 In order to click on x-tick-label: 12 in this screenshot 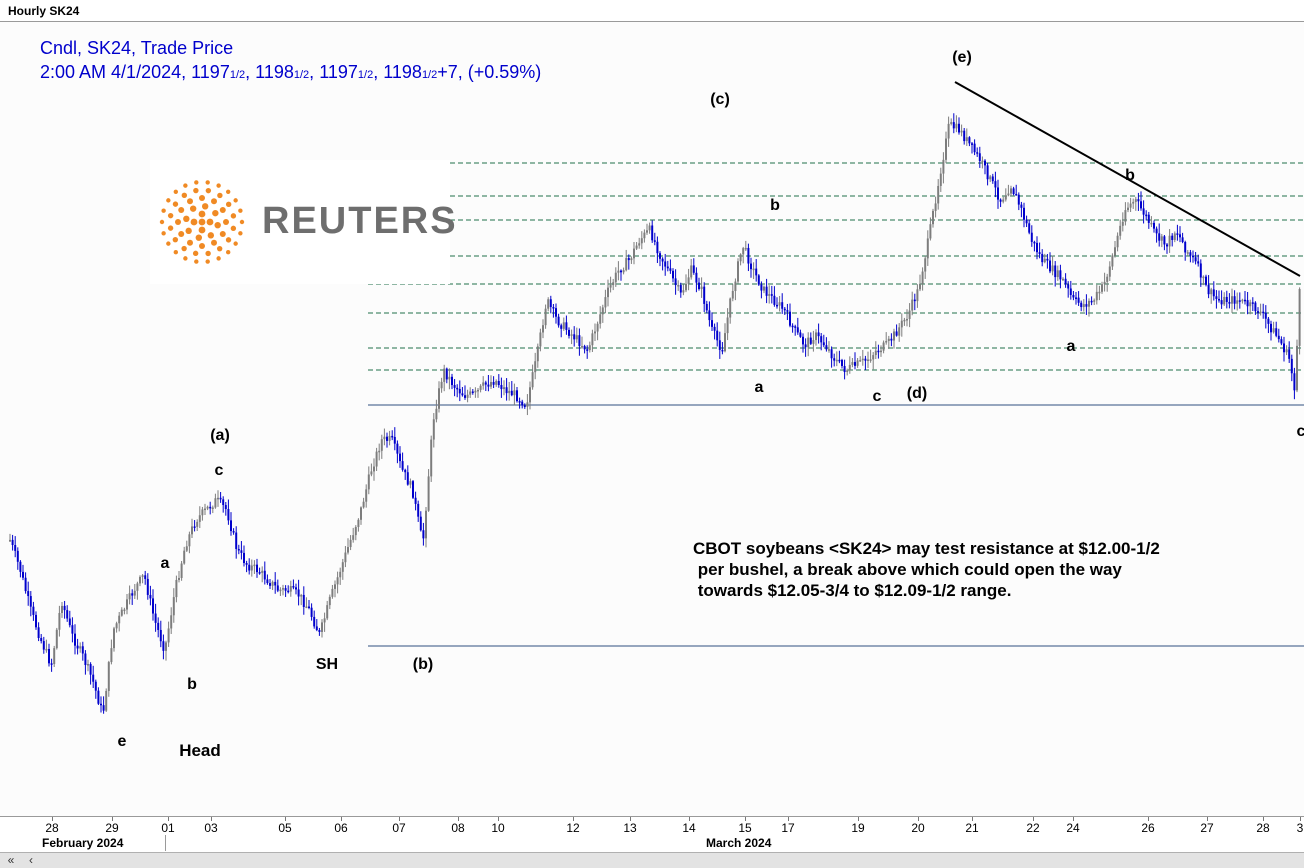, I will do `click(573, 828)`.